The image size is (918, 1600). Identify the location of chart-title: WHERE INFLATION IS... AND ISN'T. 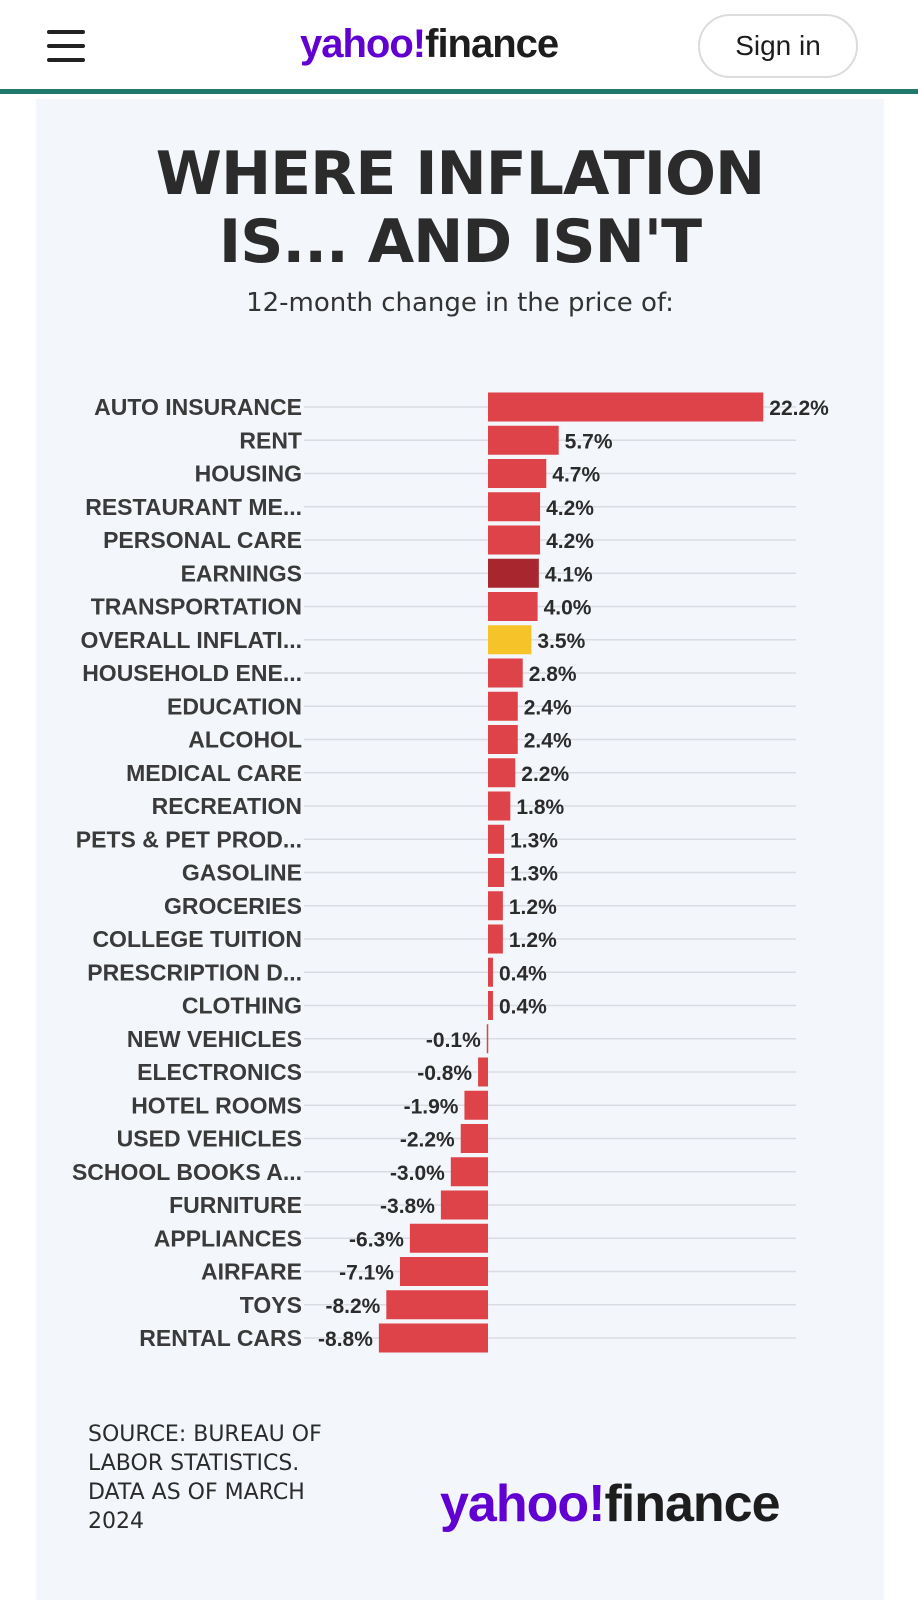
(460, 208).